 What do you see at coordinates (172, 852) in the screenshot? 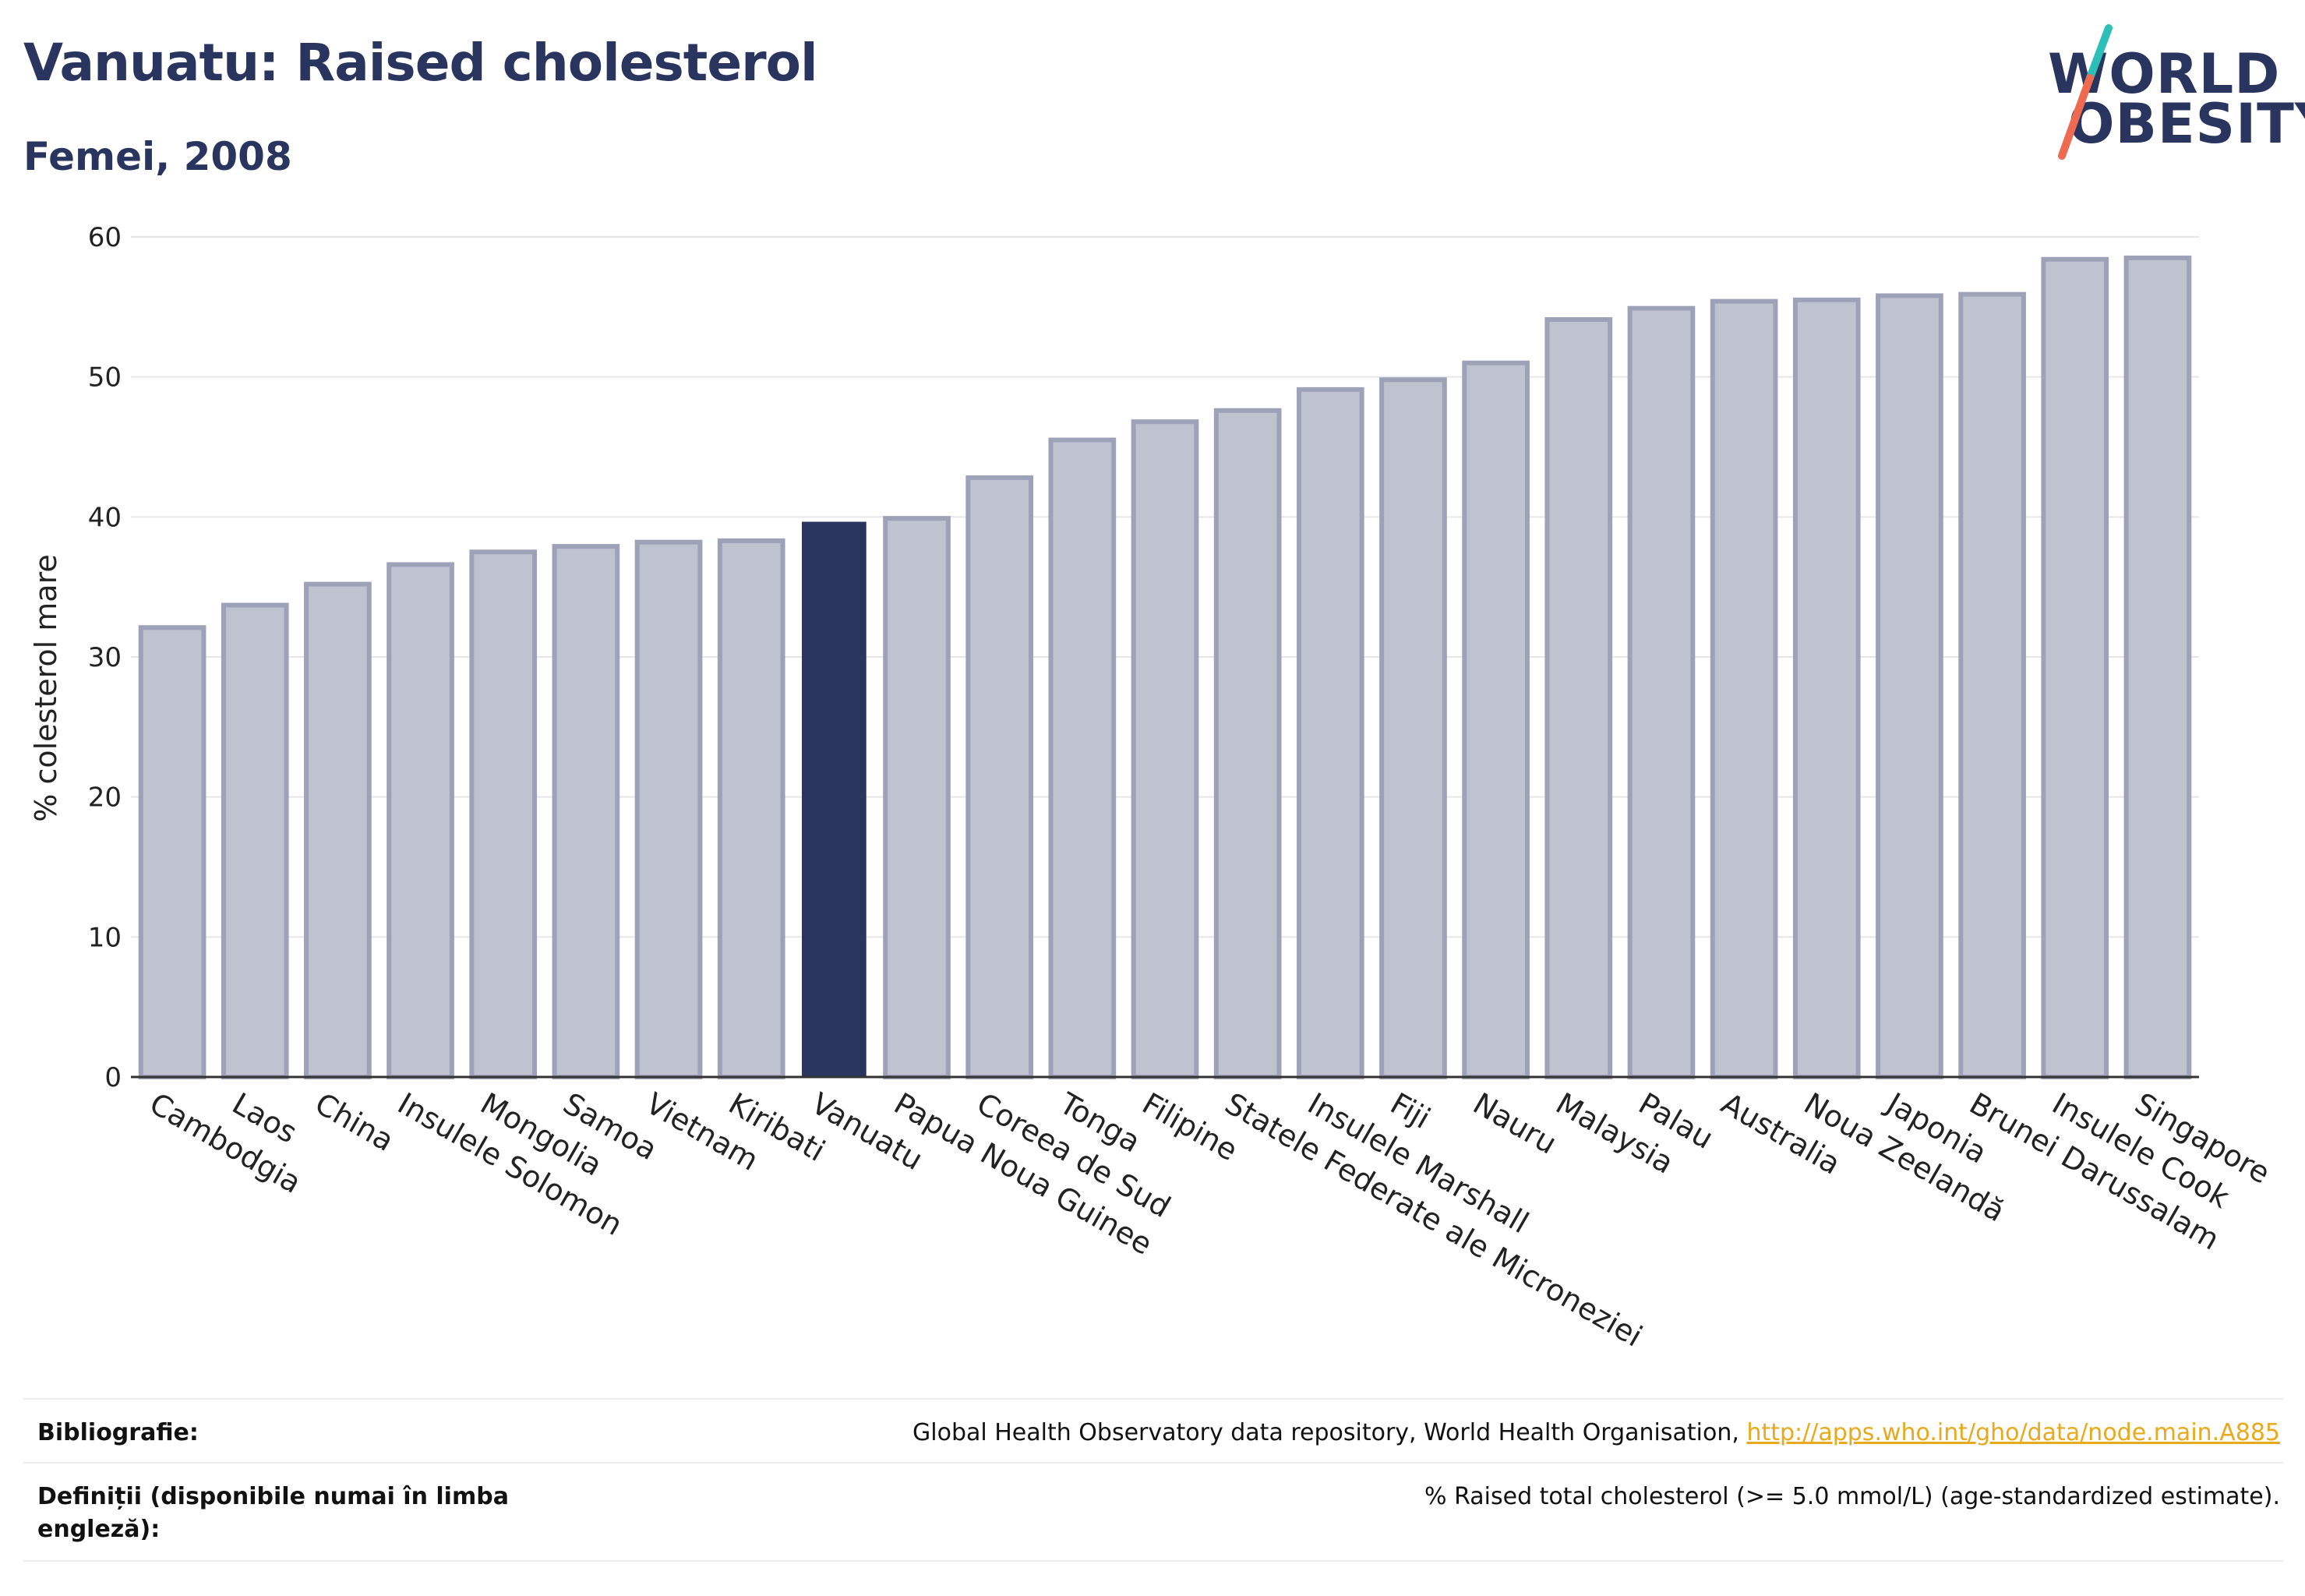
I see `bar-cambodgia` at bounding box center [172, 852].